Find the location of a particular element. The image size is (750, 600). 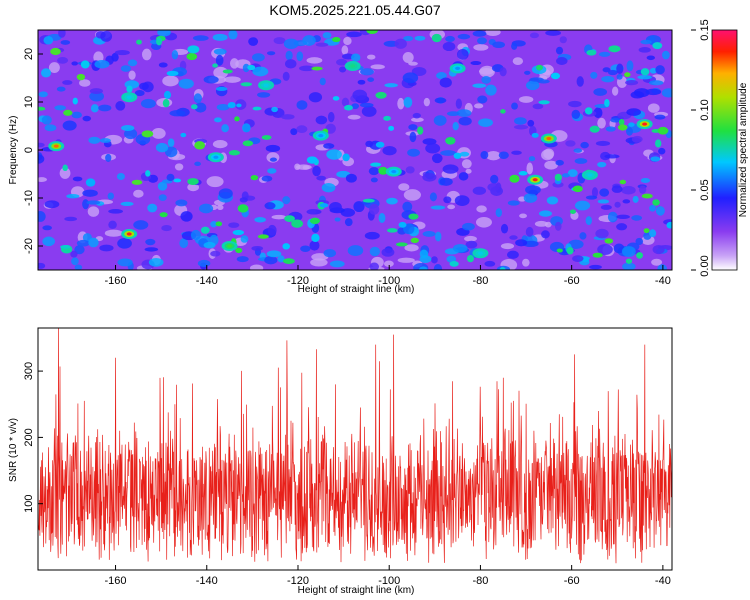

heatmap-x-ticks: -160 -140 -120 -100 -80 -60 -40 is located at coordinates (388, 276).